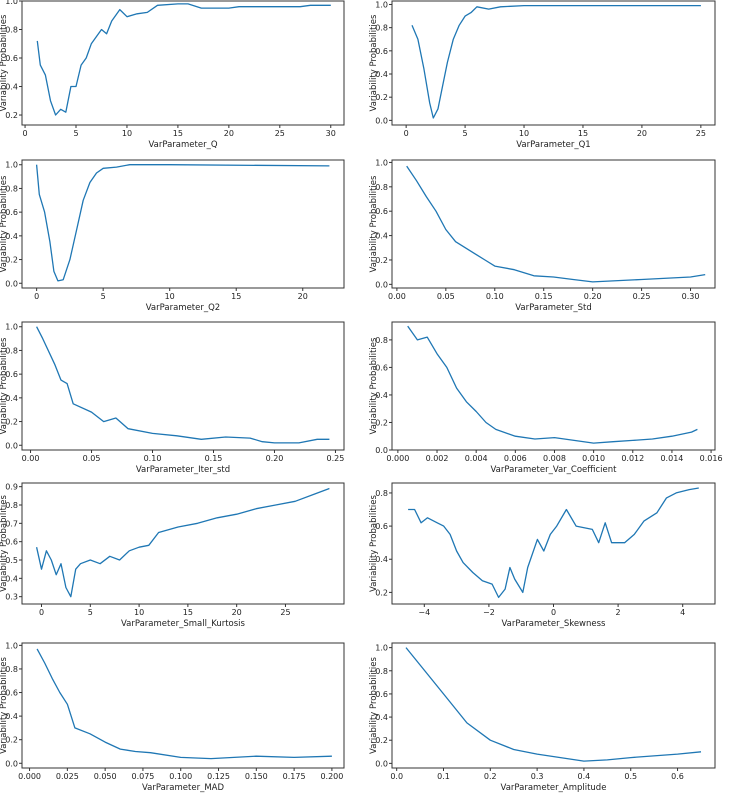 The height and width of the screenshot is (793, 735). I want to click on x-tick-label: 10, so click(139, 612).